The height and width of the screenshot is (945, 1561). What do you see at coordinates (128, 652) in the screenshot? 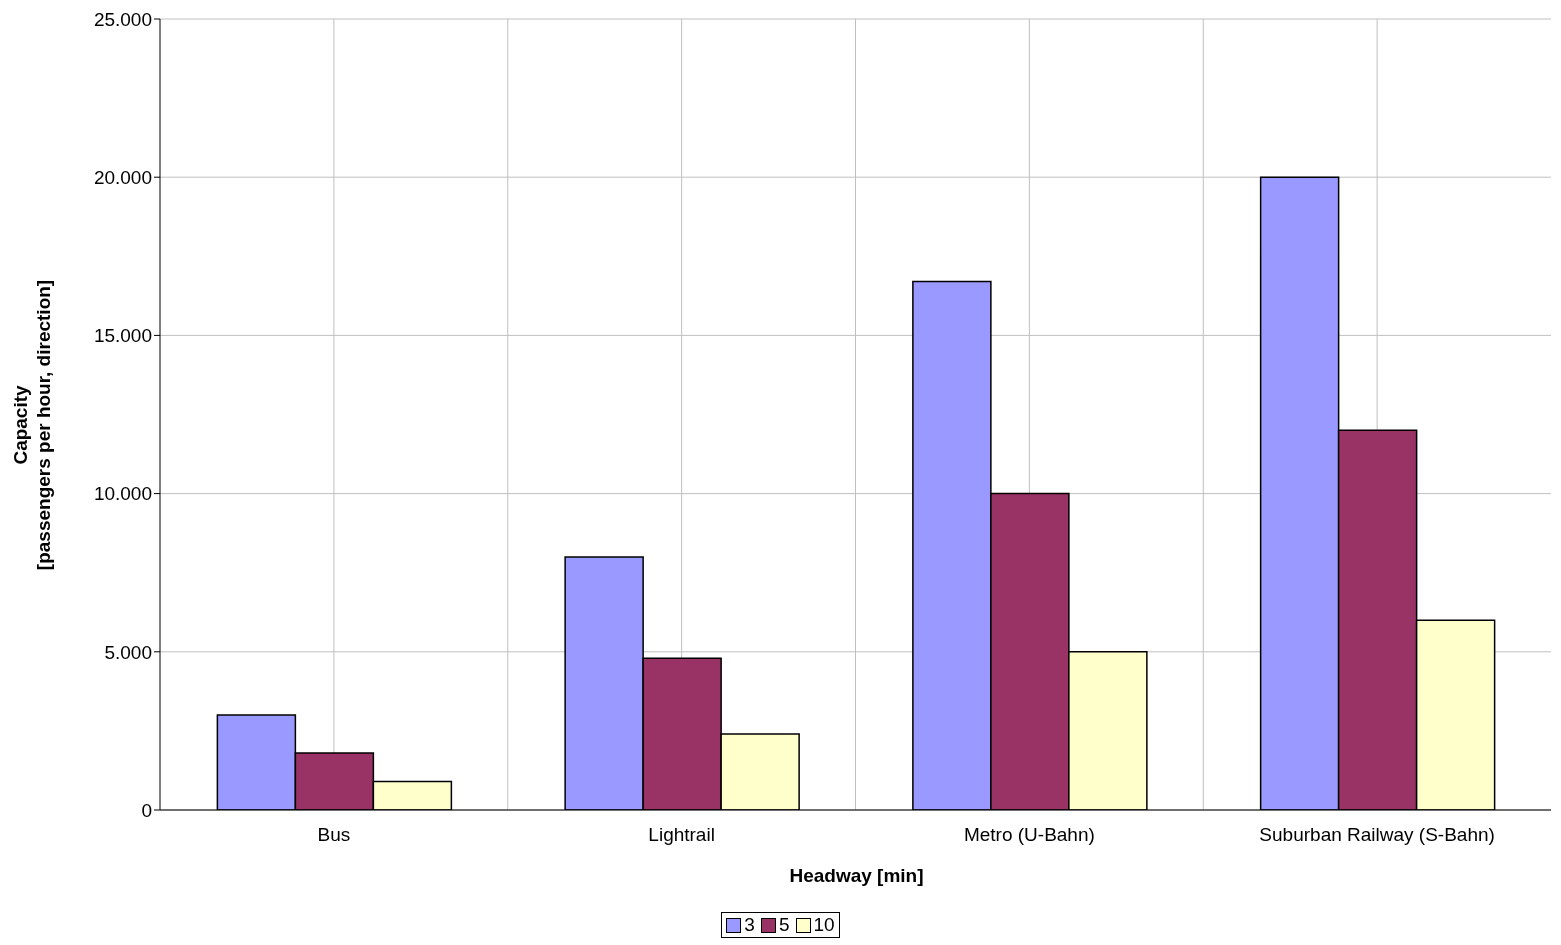
I see `y-tick-label: 5.000` at bounding box center [128, 652].